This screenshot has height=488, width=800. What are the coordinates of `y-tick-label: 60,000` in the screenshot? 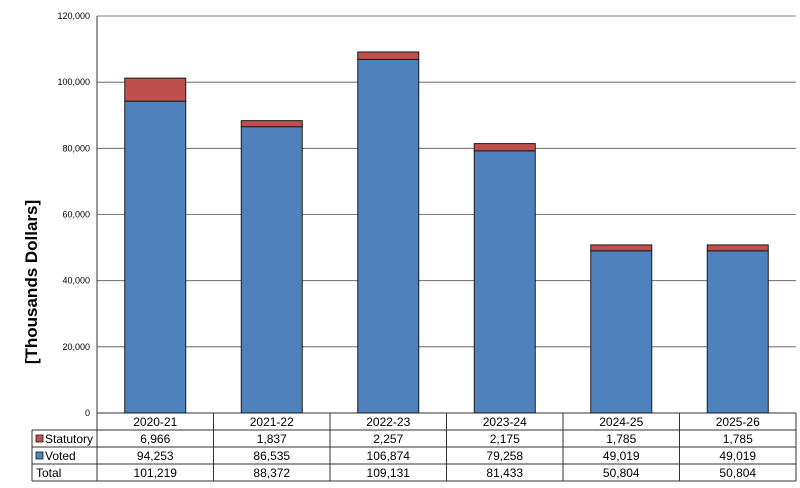 It's located at (76, 215).